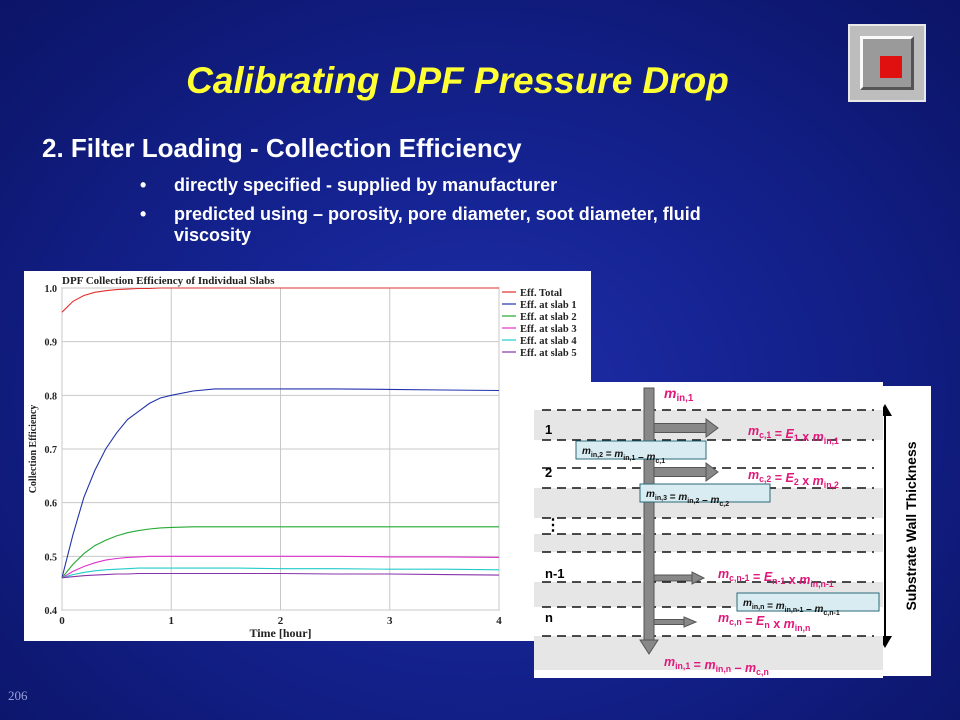 The height and width of the screenshot is (720, 960). What do you see at coordinates (548, 305) in the screenshot?
I see `legend-entry: Eff. at slab 1` at bounding box center [548, 305].